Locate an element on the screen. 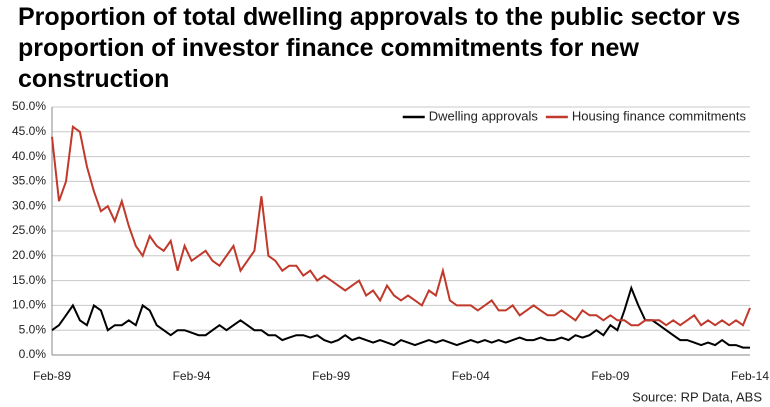 This screenshot has width=770, height=407. x-tick-label: Feb-14 is located at coordinates (750, 376).